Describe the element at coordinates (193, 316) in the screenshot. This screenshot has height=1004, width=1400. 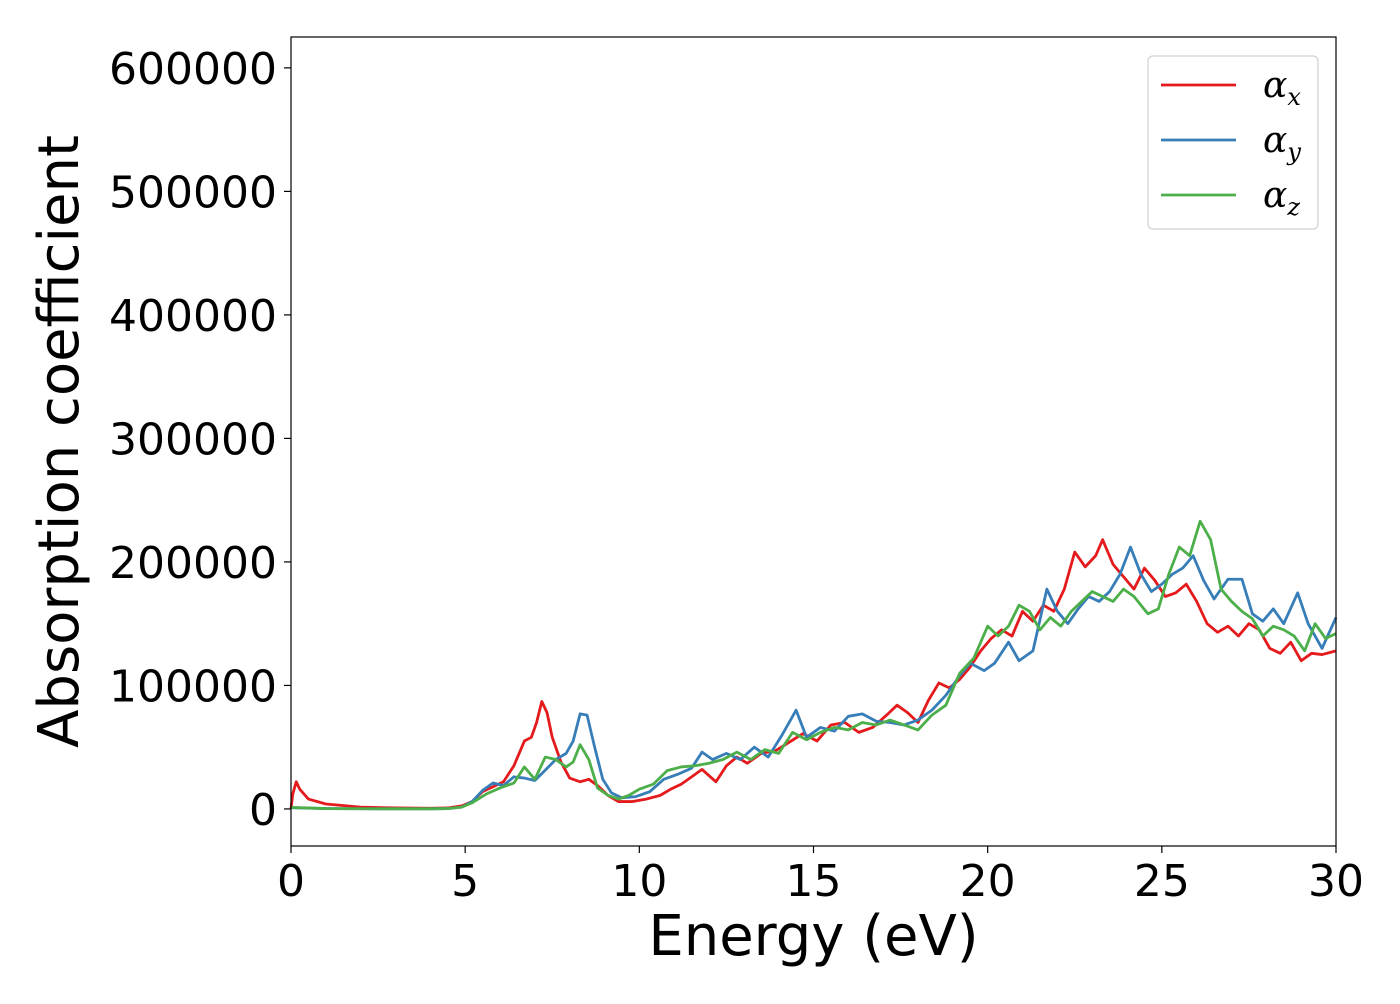
I see `y-tick-label: 400000` at that location.